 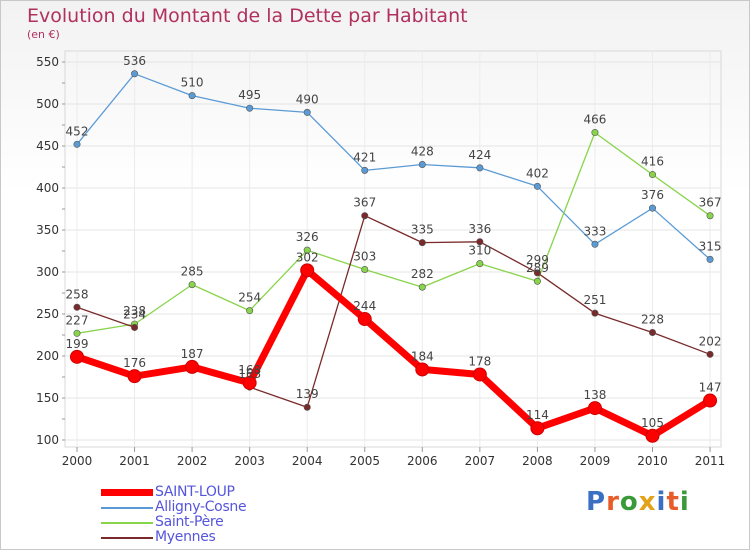 What do you see at coordinates (192, 461) in the screenshot?
I see `x-tick-label: 2002` at bounding box center [192, 461].